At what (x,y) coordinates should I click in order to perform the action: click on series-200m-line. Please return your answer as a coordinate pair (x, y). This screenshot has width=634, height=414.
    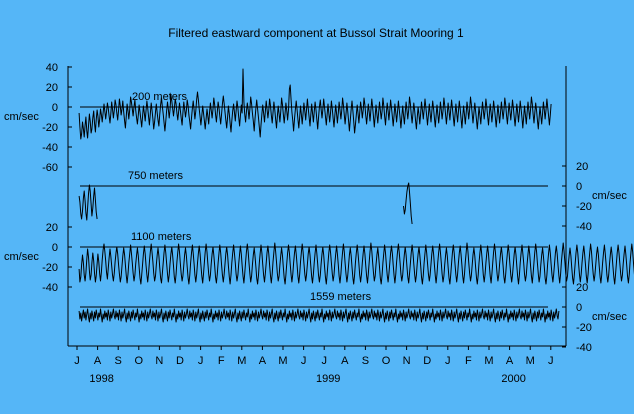
    Looking at the image, I should click on (315, 104).